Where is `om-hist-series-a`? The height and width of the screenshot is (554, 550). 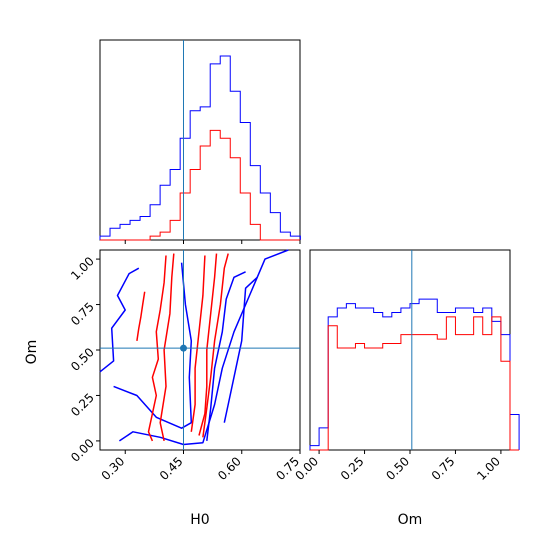 om-hist-series-a is located at coordinates (414, 374).